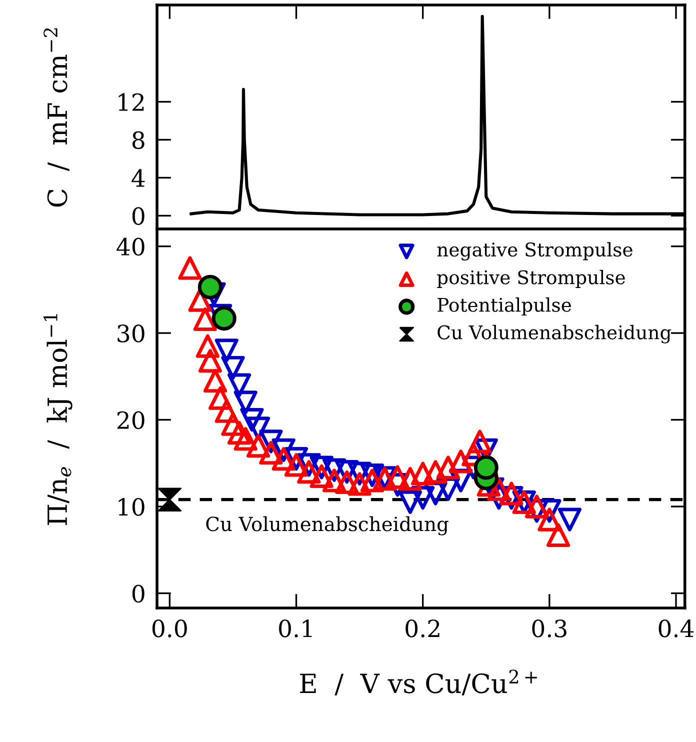 This screenshot has height=742, width=696. I want to click on legend-label: negative Strompulse, so click(534, 251).